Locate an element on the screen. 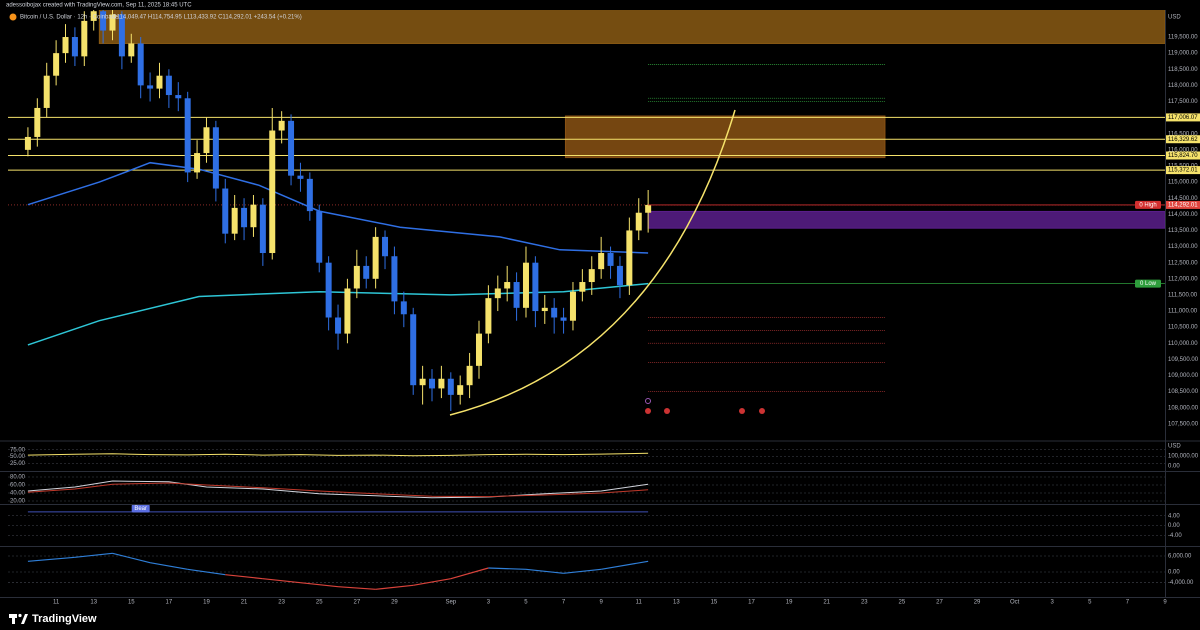 This screenshot has height=630, width=1200. level-label: 115,824.70 is located at coordinates (1183, 156).